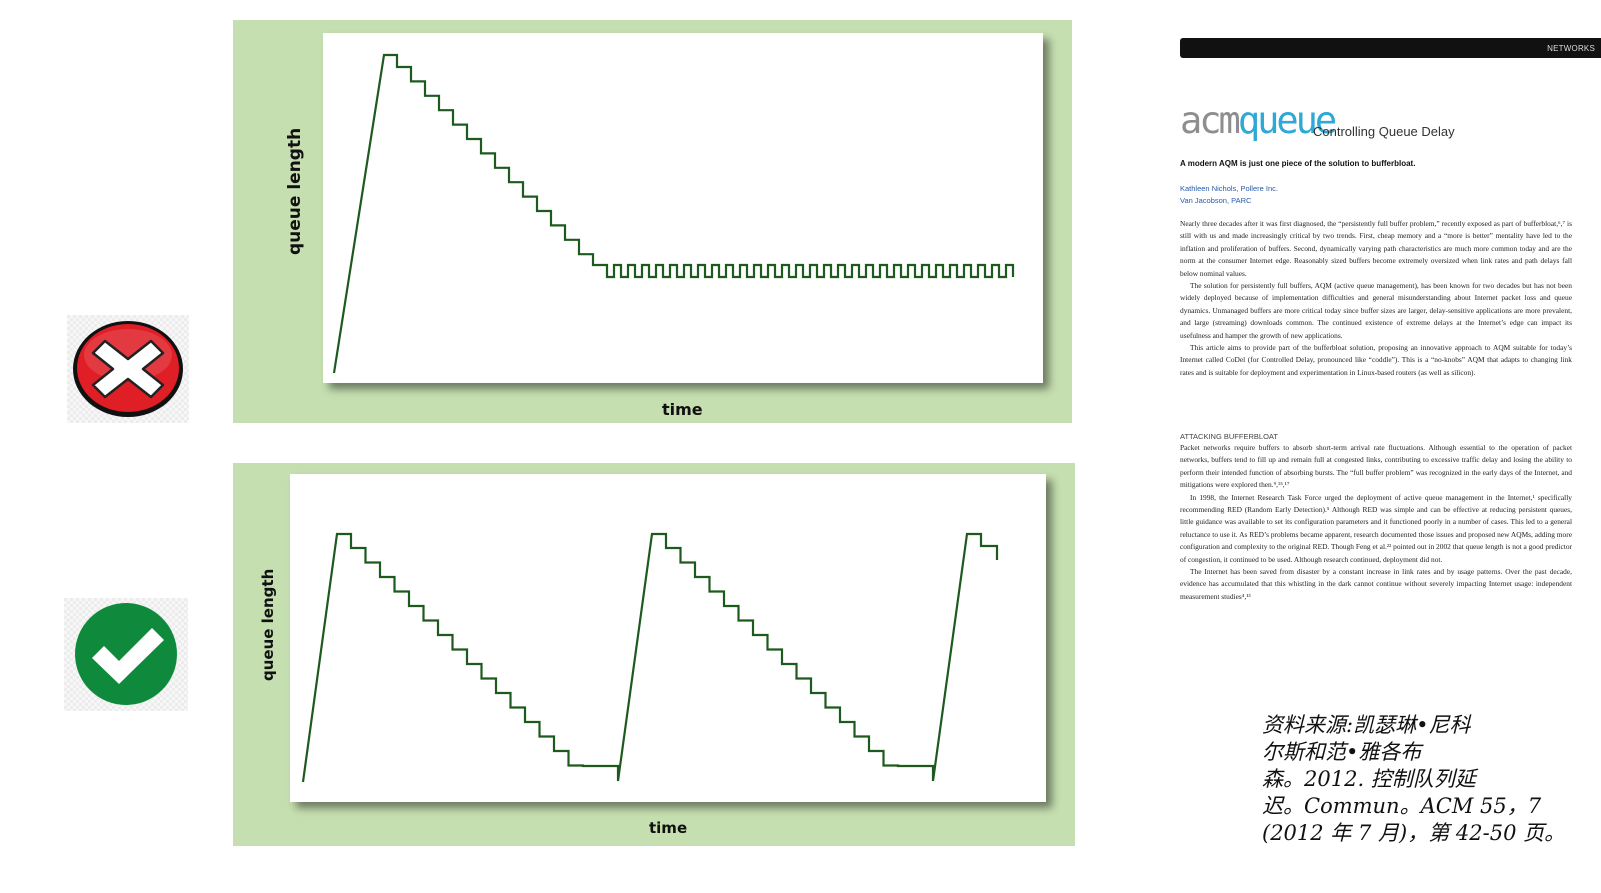 The height and width of the screenshot is (893, 1601). What do you see at coordinates (1216, 200) in the screenshot?
I see `author-line: Van Jacobson, PARC` at bounding box center [1216, 200].